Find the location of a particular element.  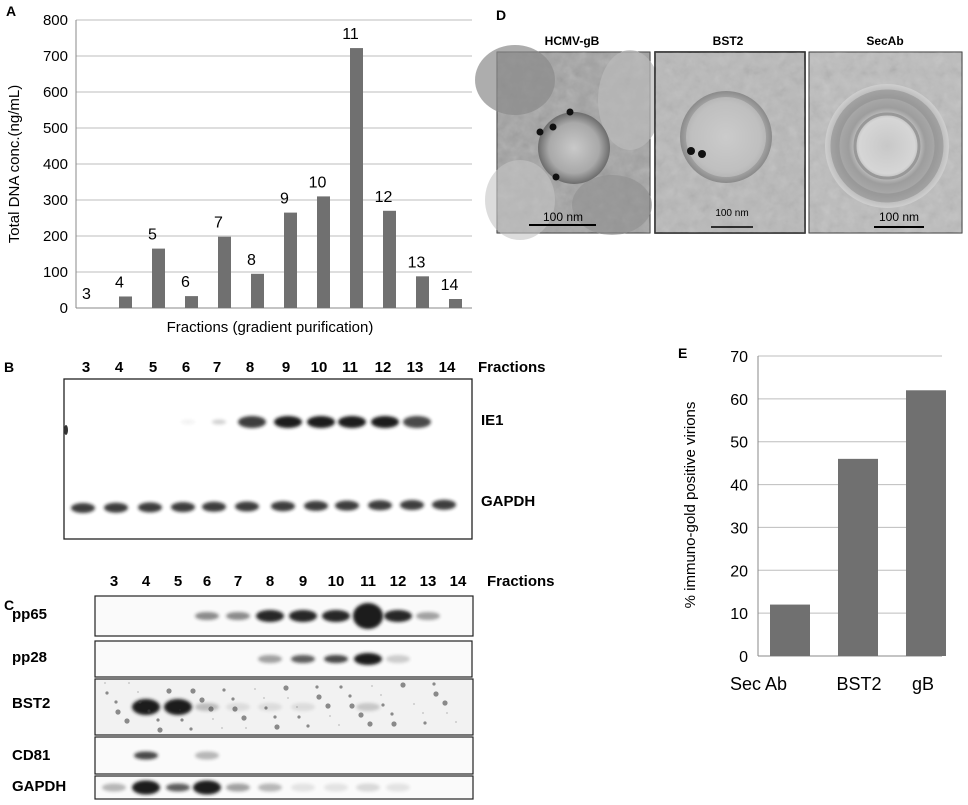

blot-c-rows: pp65 pp28 BST2 CD81 GAPDH is located at coordinates (243, 697).